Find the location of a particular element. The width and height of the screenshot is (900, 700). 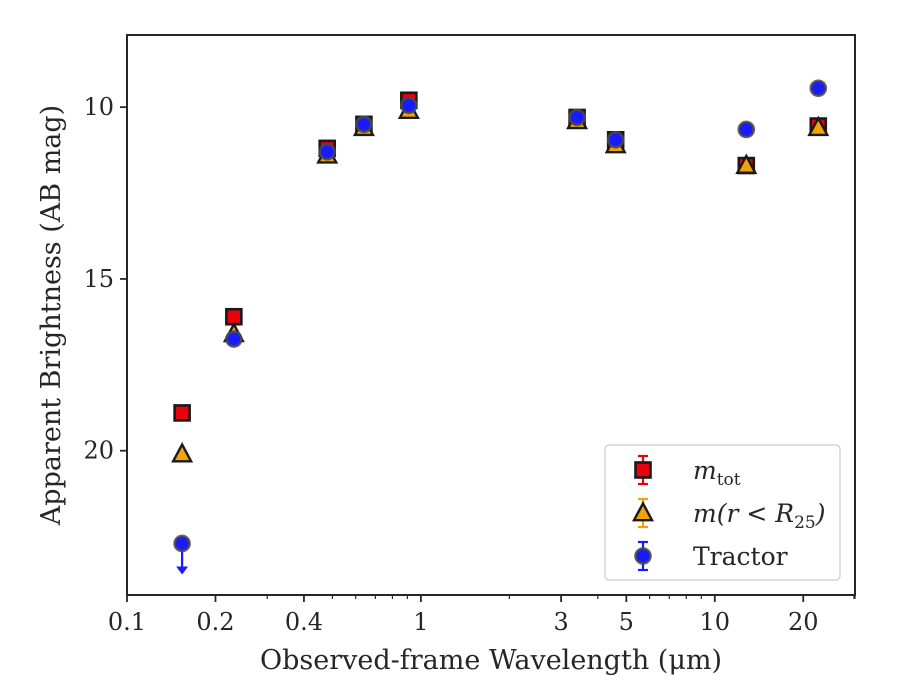

x-tick-label: 0.2 is located at coordinates (215, 622).